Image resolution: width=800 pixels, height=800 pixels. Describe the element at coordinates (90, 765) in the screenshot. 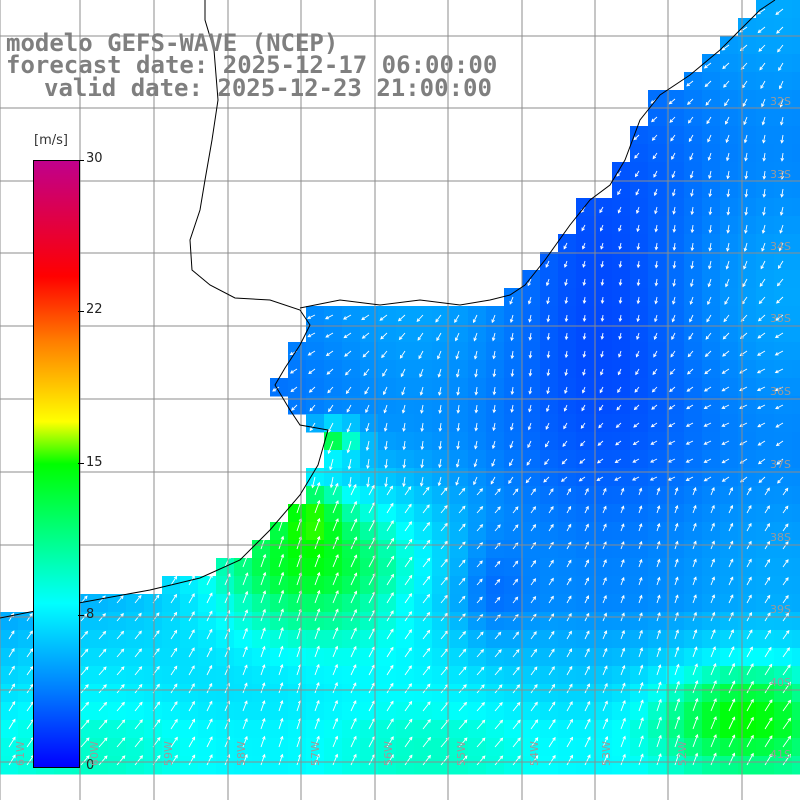

I see `colorbar-tick-0: 0` at that location.